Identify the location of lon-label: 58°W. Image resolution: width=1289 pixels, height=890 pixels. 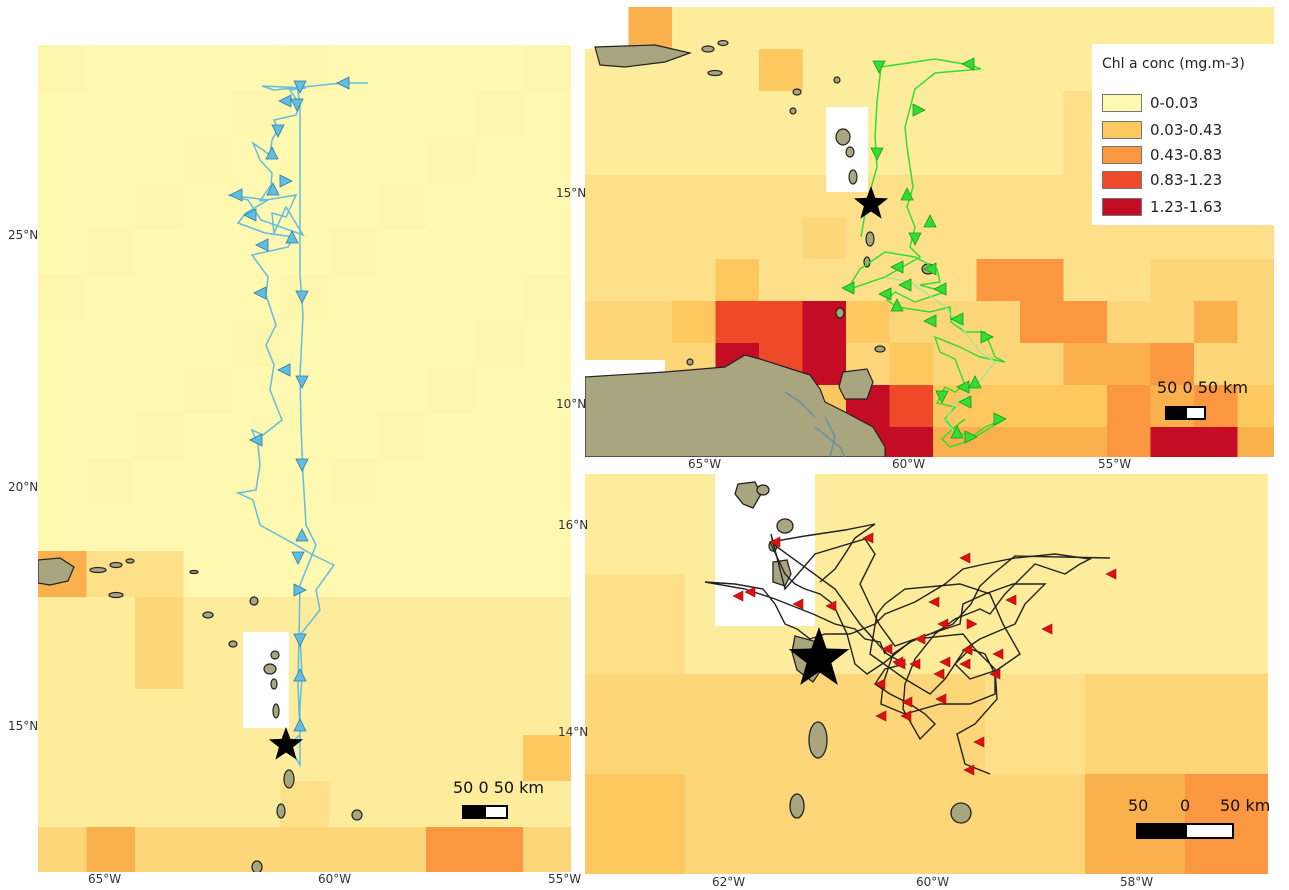
(1137, 882).